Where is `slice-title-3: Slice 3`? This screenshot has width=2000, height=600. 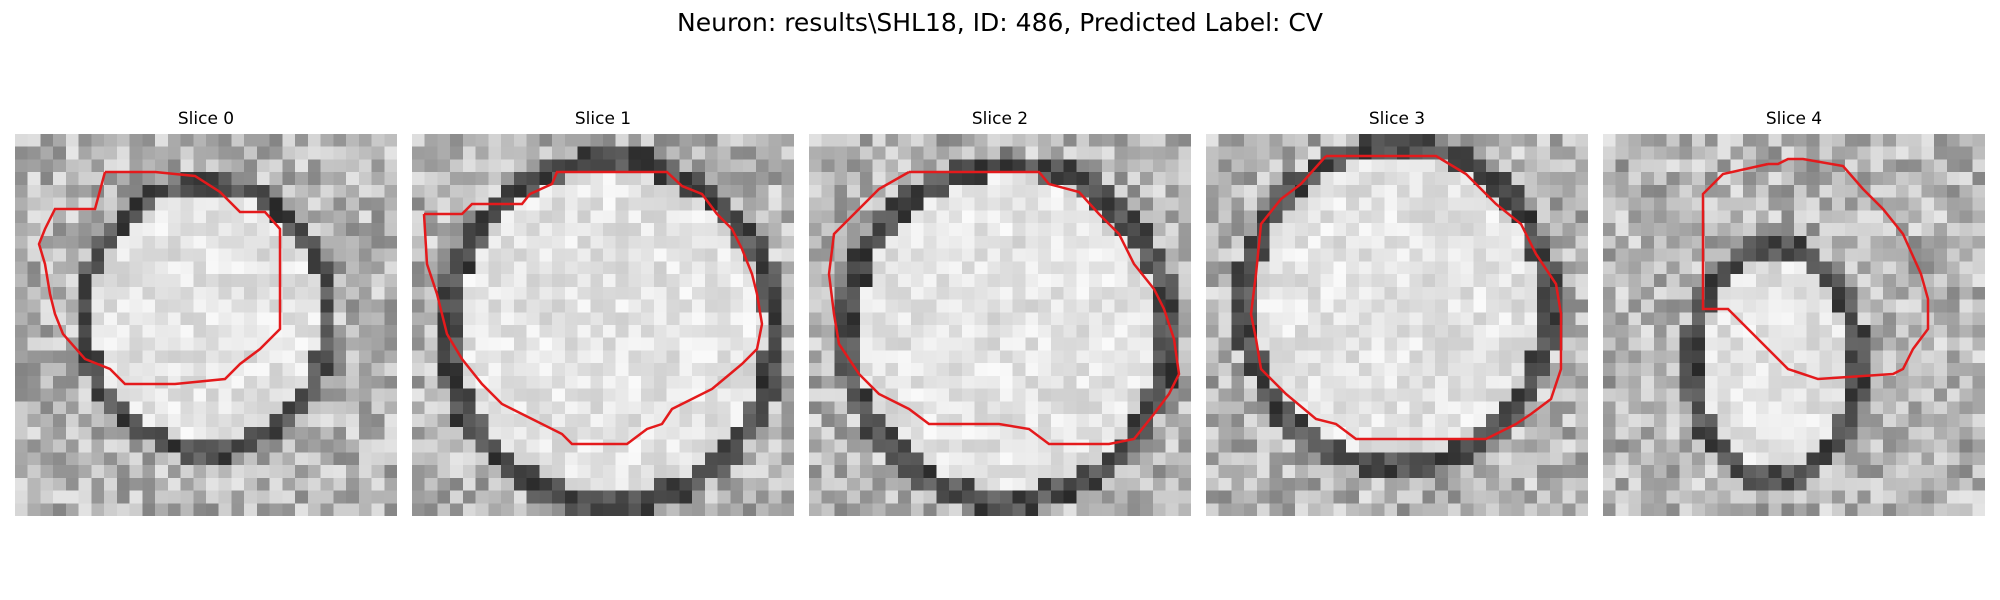
slice-title-3: Slice 3 is located at coordinates (1397, 119).